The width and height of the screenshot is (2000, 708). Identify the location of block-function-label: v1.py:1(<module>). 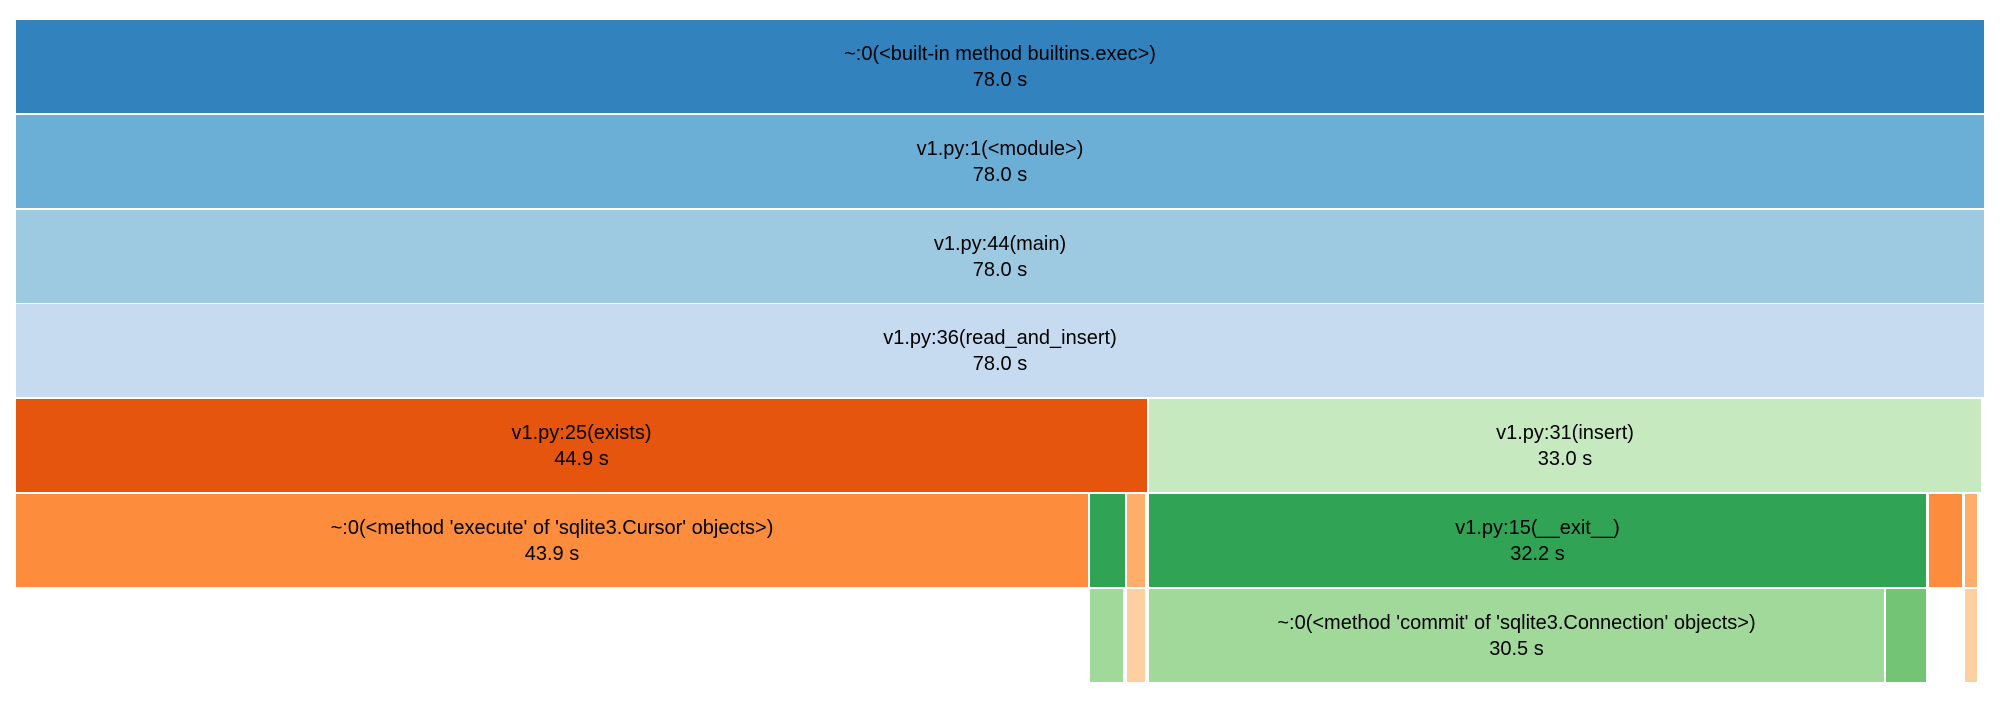
(1000, 148).